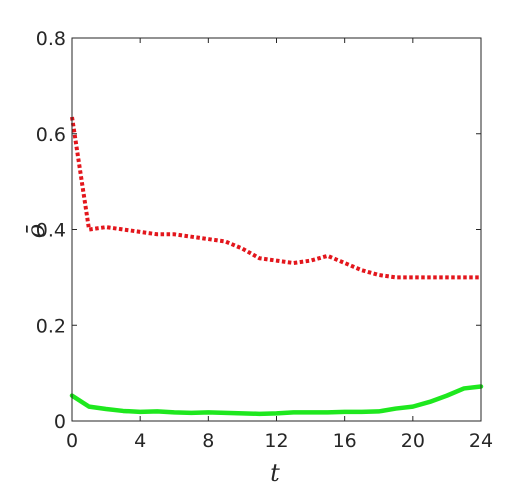 The width and height of the screenshot is (532, 491). What do you see at coordinates (51, 39) in the screenshot?
I see `y-tick-label: 0.8` at bounding box center [51, 39].